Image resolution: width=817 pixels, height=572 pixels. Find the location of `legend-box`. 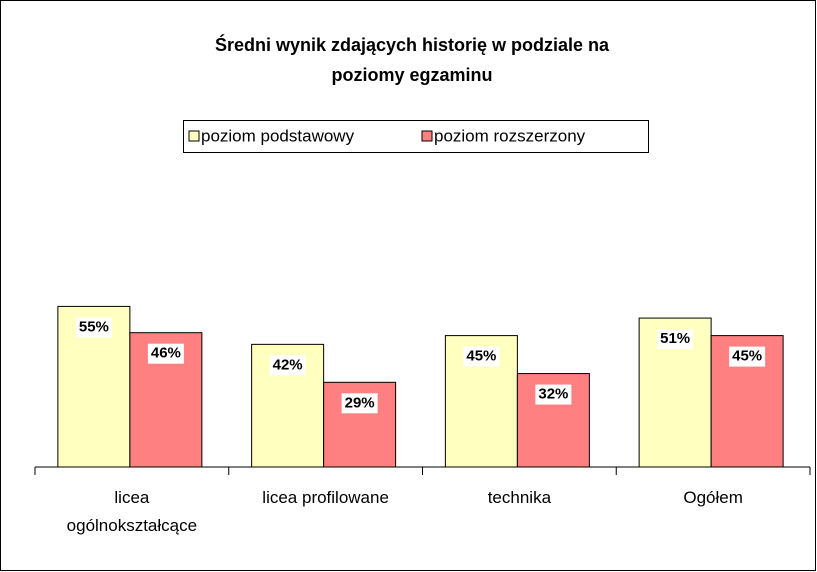

legend-box is located at coordinates (416, 136).